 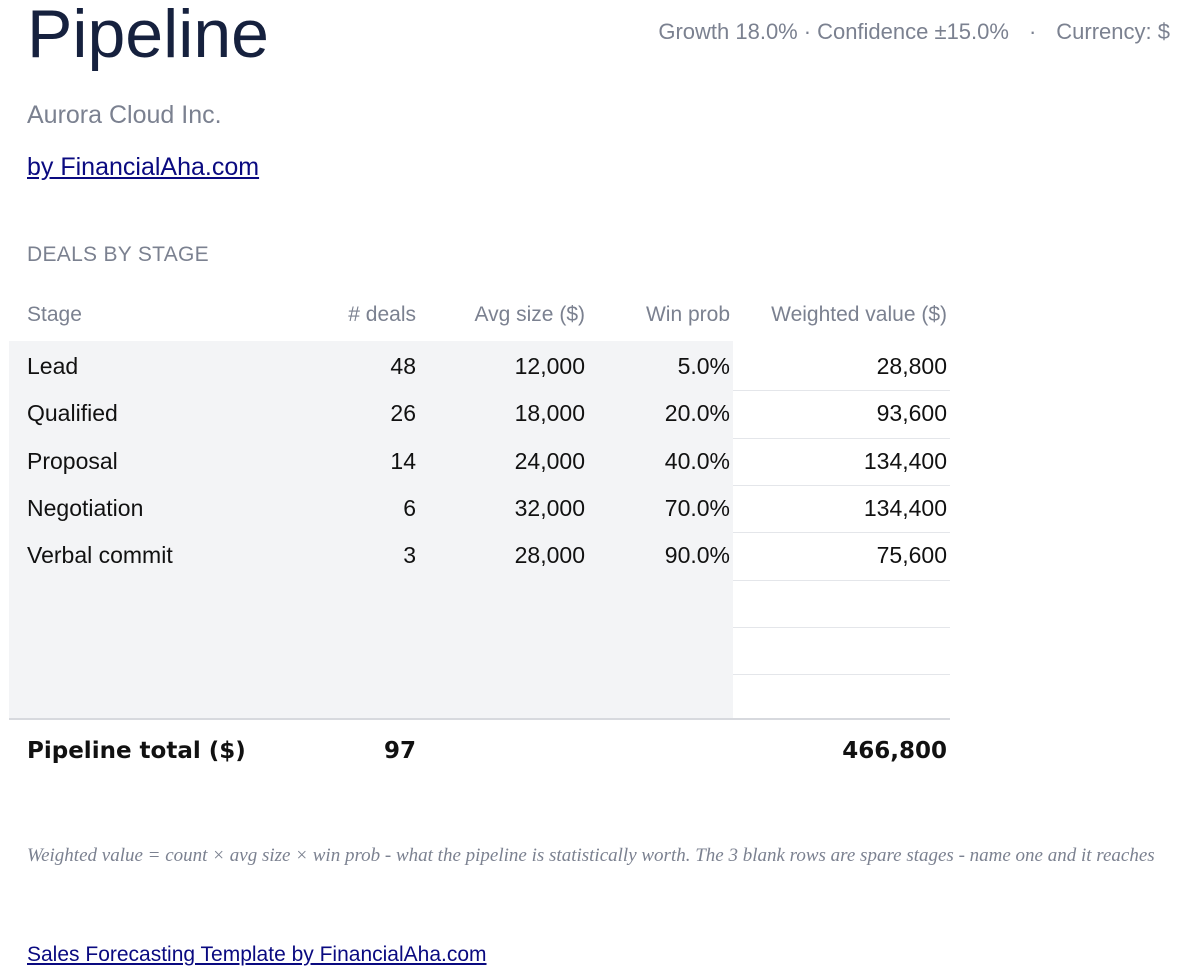 I want to click on win-prob-cell: 20.0%, so click(x=697, y=413).